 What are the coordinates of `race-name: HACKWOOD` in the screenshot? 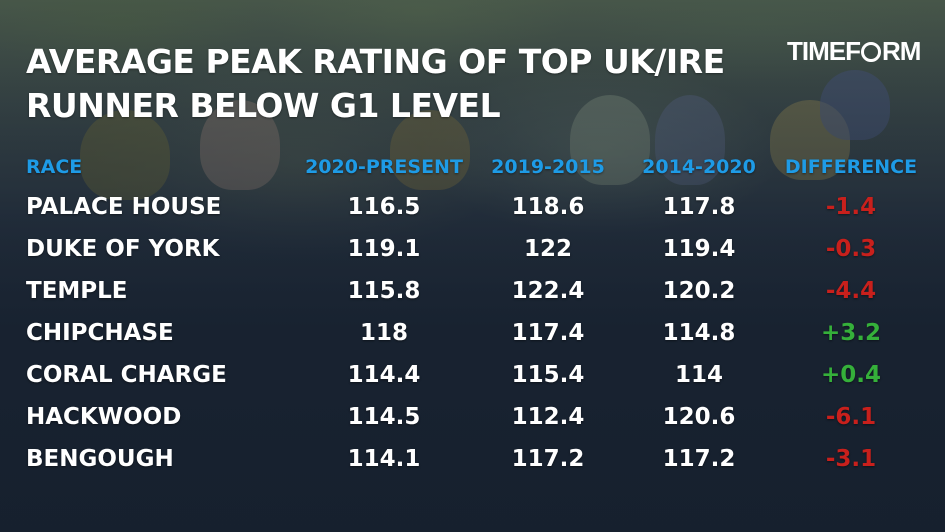 It's located at (104, 417).